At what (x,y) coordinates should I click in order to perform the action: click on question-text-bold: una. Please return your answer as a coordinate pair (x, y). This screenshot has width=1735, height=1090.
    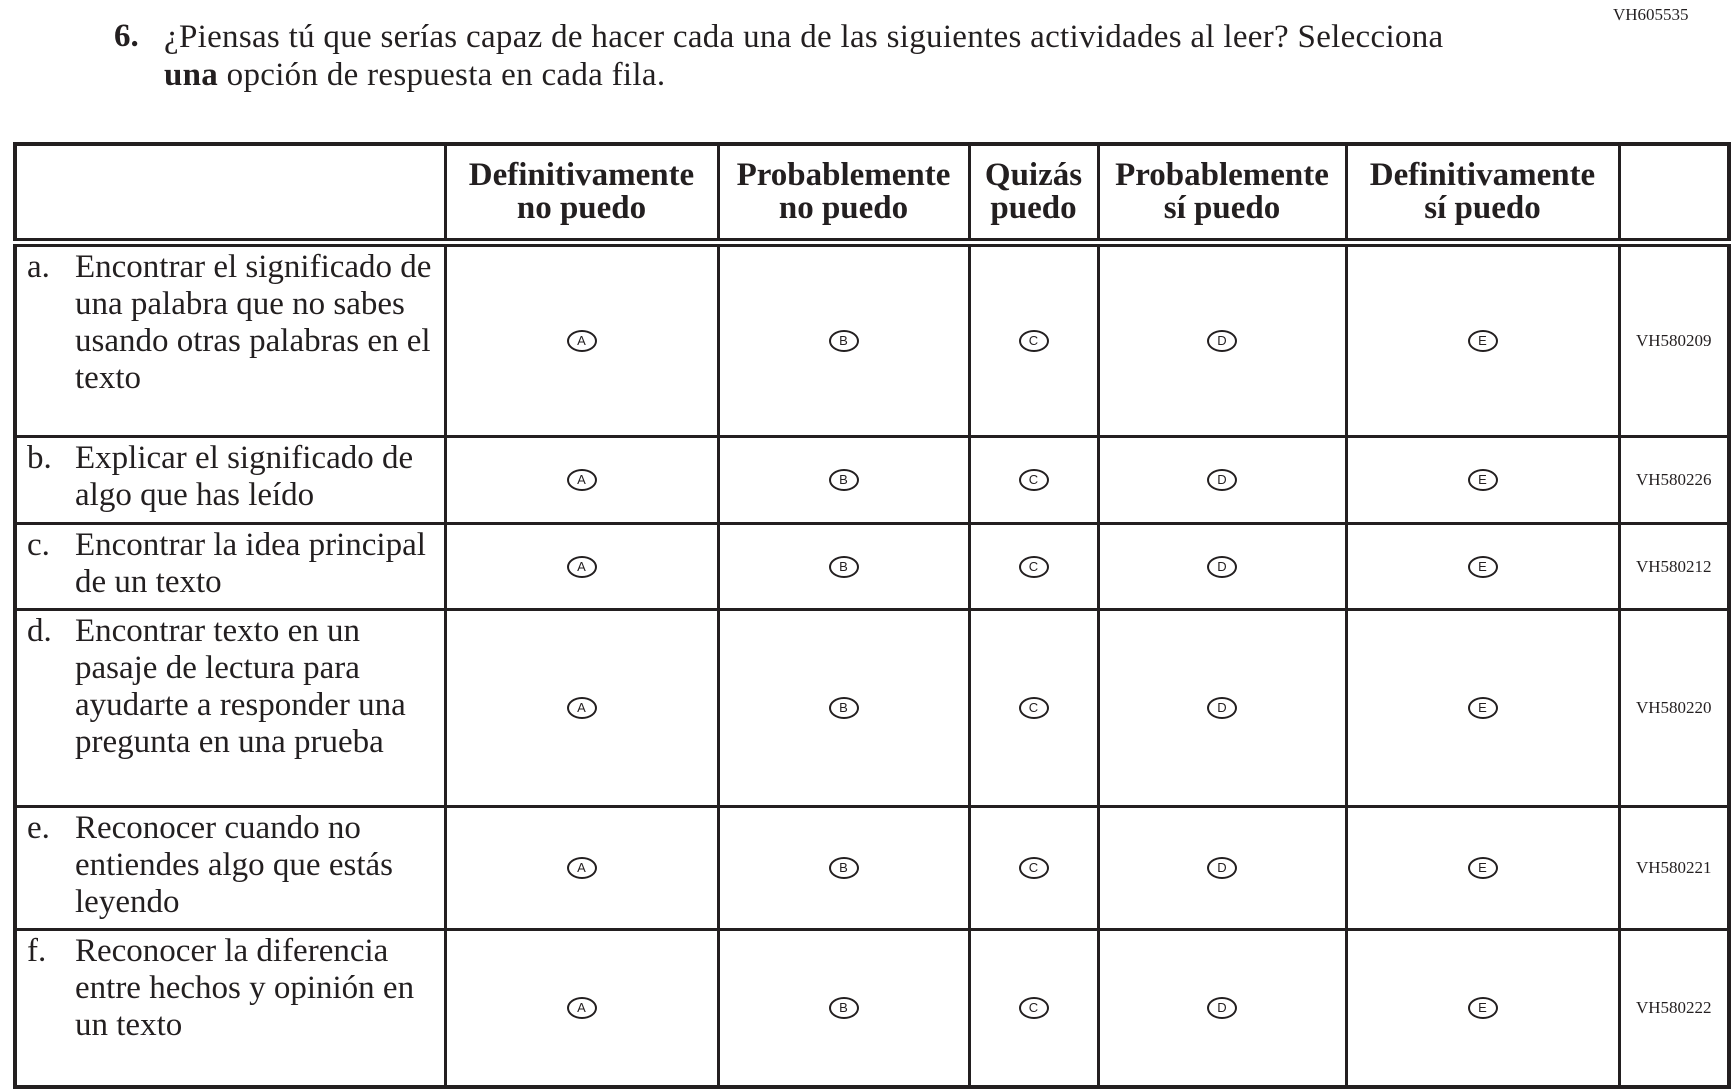
    Looking at the image, I should click on (191, 75).